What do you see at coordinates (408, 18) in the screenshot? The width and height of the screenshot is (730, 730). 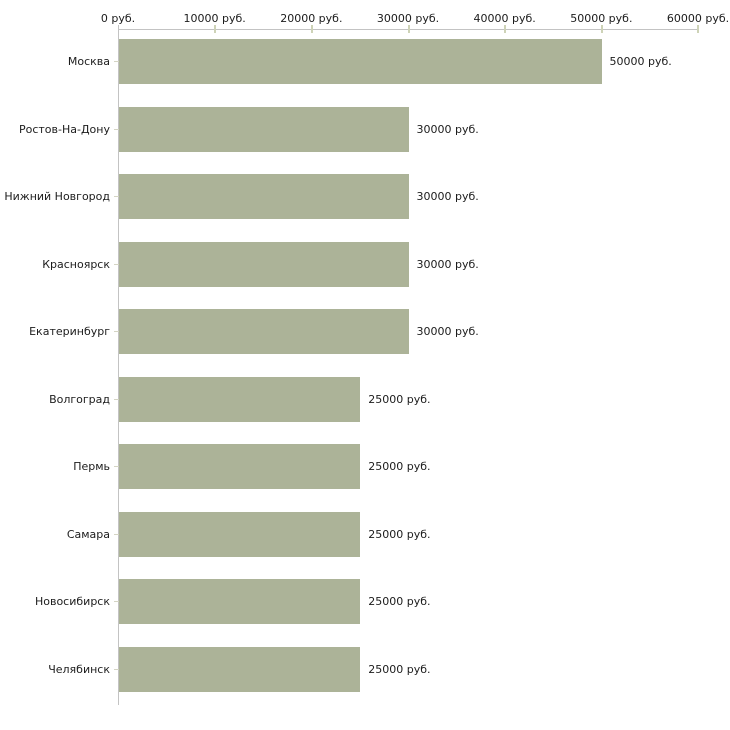 I see `x-axis-tick-label: 30000 руб.` at bounding box center [408, 18].